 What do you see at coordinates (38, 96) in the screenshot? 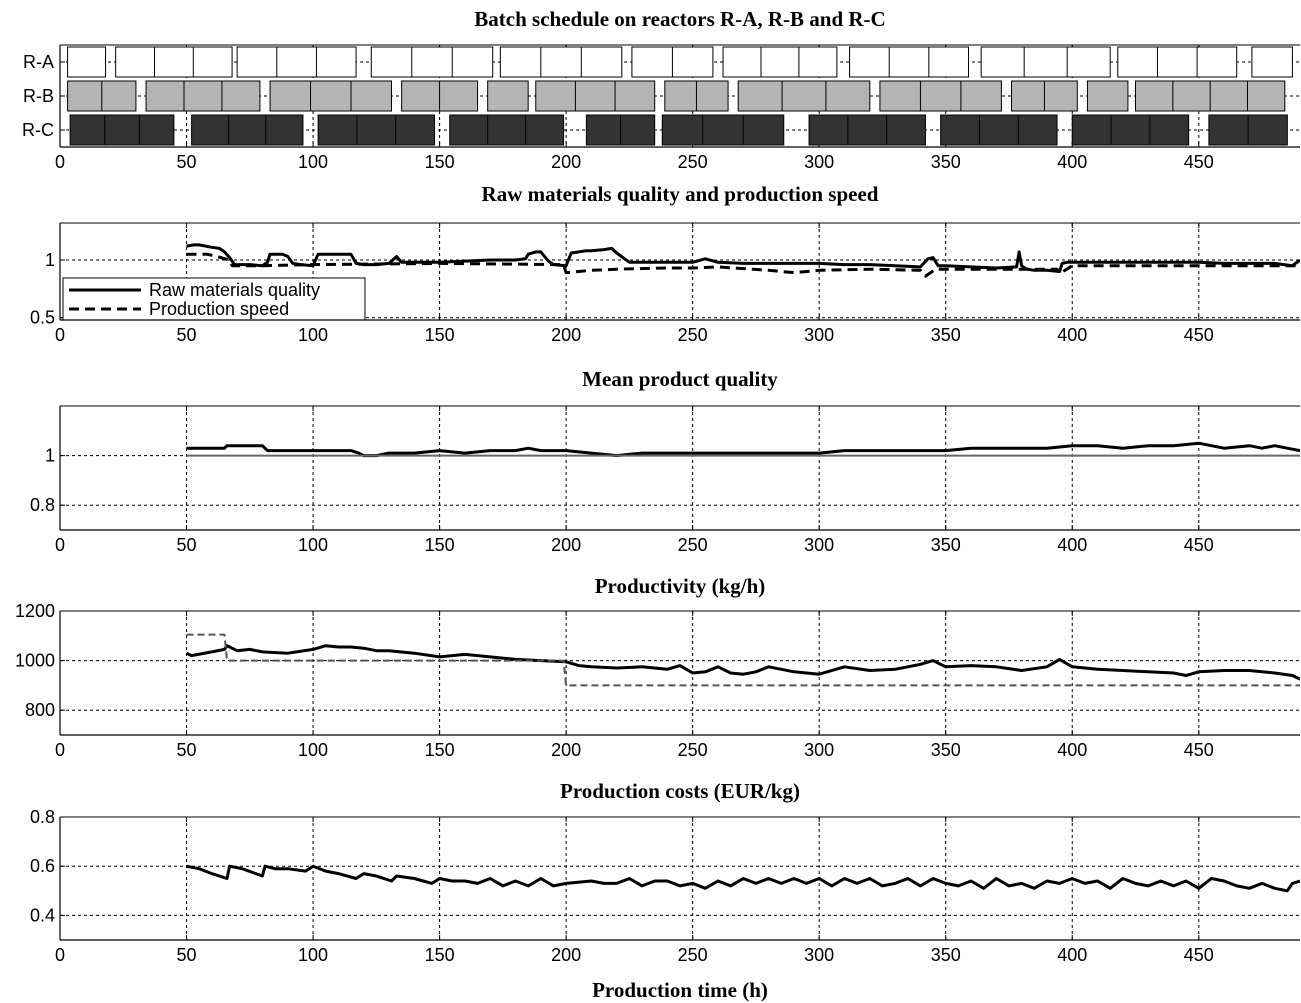
I see `row-label: R-B` at bounding box center [38, 96].